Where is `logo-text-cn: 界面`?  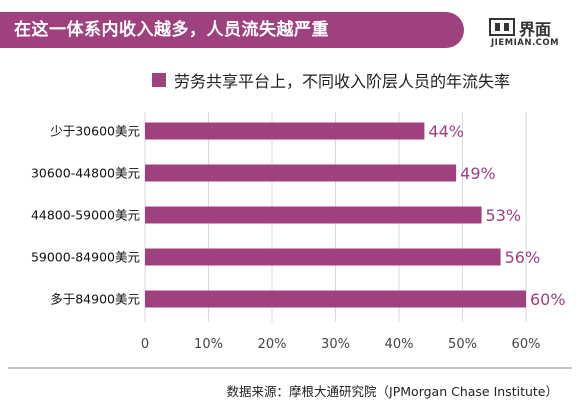
logo-text-cn: 界面 is located at coordinates (535, 29).